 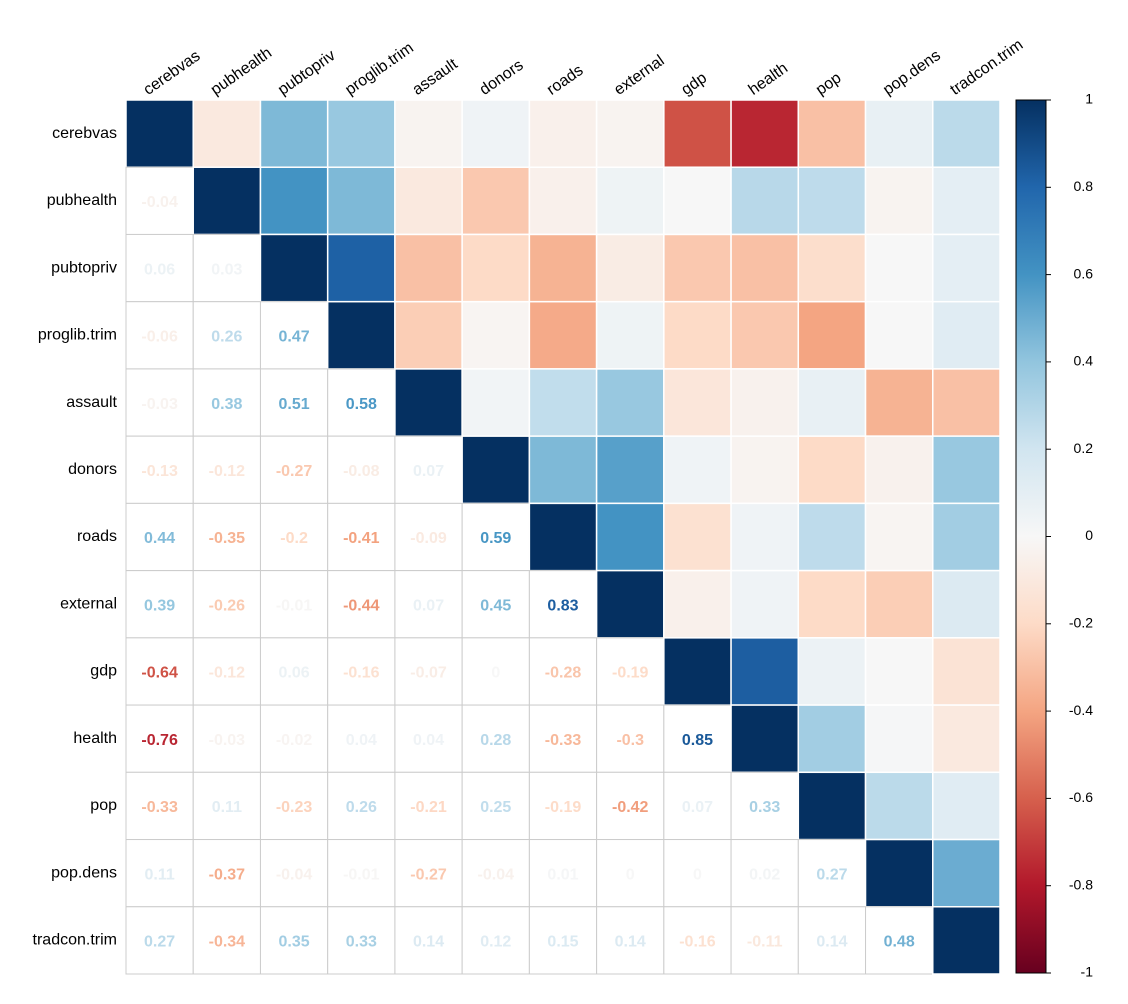 I want to click on cell-value: -0.44, so click(x=361, y=605).